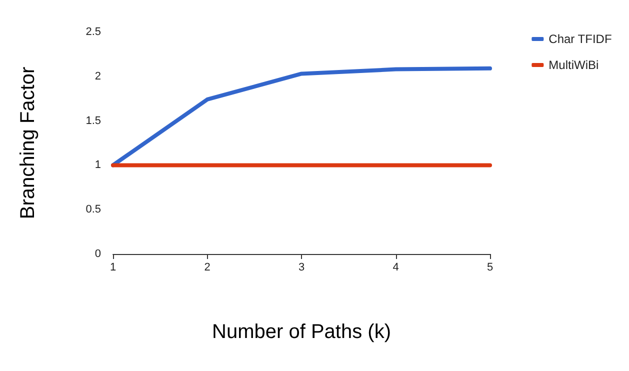 The image size is (629, 371). Describe the element at coordinates (97, 254) in the screenshot. I see `y-tick-label: 0` at that location.